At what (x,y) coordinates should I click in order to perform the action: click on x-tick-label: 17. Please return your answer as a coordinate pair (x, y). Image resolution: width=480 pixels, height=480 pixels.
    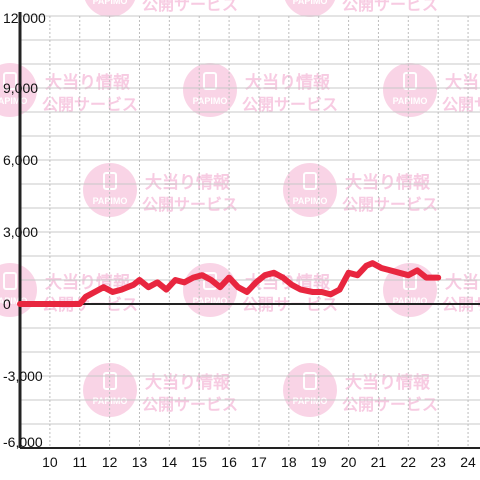
    Looking at the image, I should click on (259, 462).